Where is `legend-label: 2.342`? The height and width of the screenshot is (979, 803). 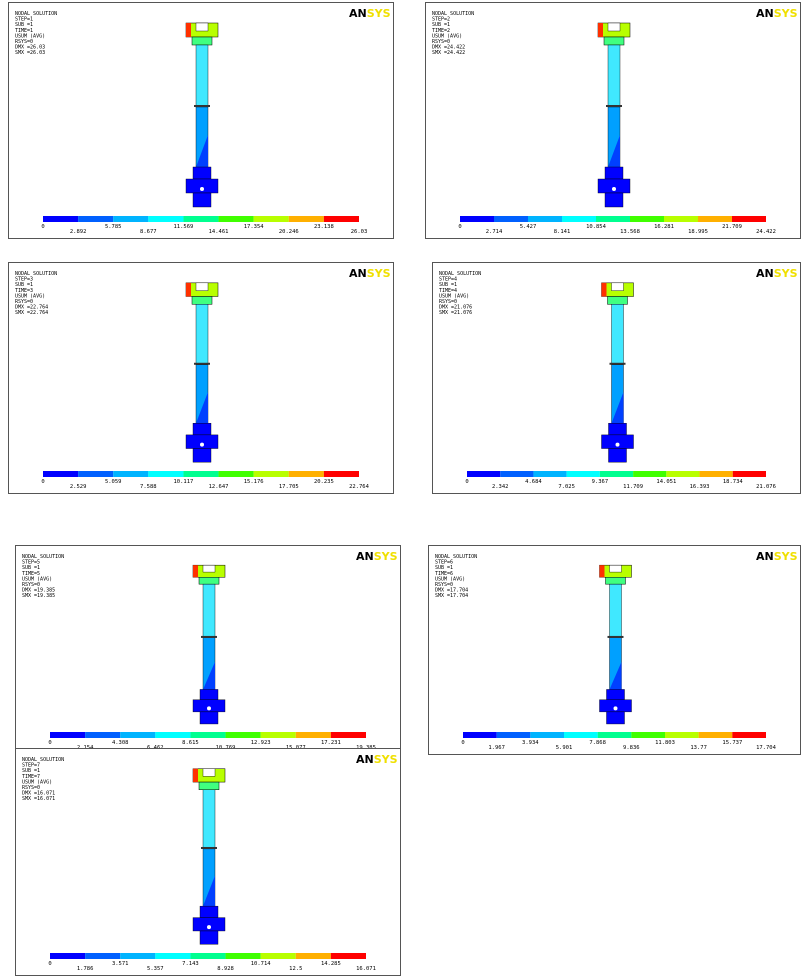
legend-label: 2.342 is located at coordinates (500, 487).